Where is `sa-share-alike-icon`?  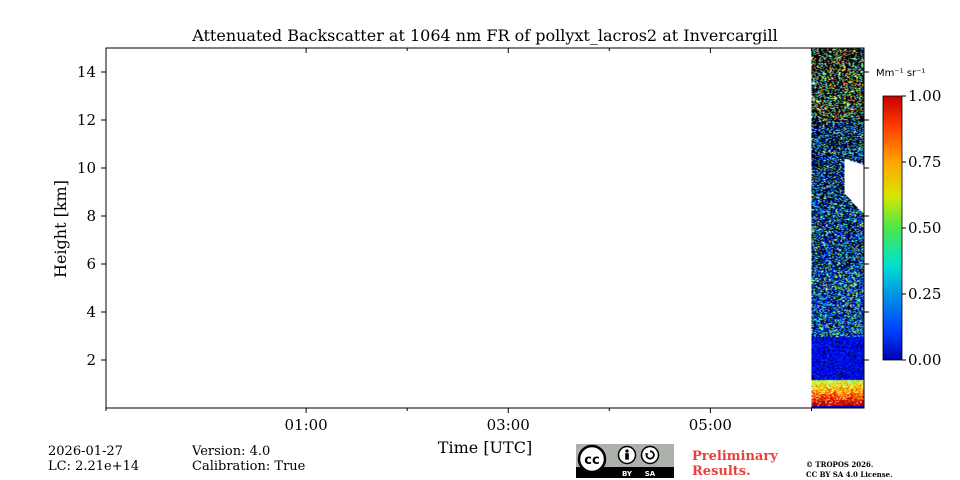 sa-share-alike-icon is located at coordinates (650, 455).